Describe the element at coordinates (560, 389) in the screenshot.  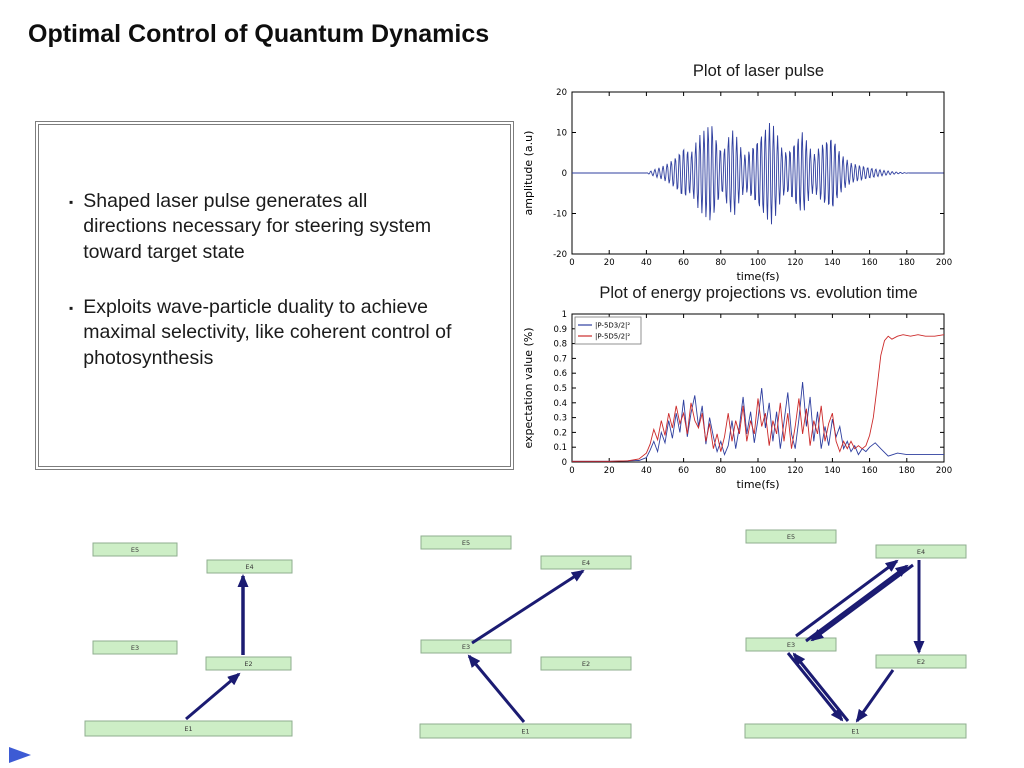
I see `y-tick-label: 0.5` at that location.